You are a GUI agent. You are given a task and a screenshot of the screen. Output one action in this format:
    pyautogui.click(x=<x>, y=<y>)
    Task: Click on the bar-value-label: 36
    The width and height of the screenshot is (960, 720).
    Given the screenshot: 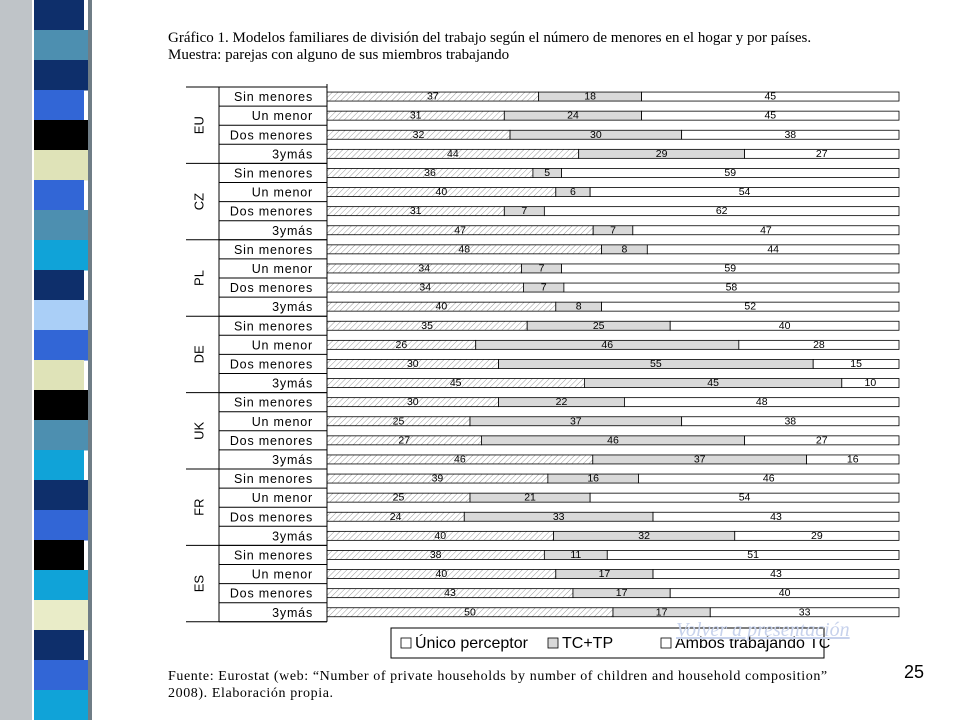 What is the action you would take?
    pyautogui.click(x=430, y=173)
    